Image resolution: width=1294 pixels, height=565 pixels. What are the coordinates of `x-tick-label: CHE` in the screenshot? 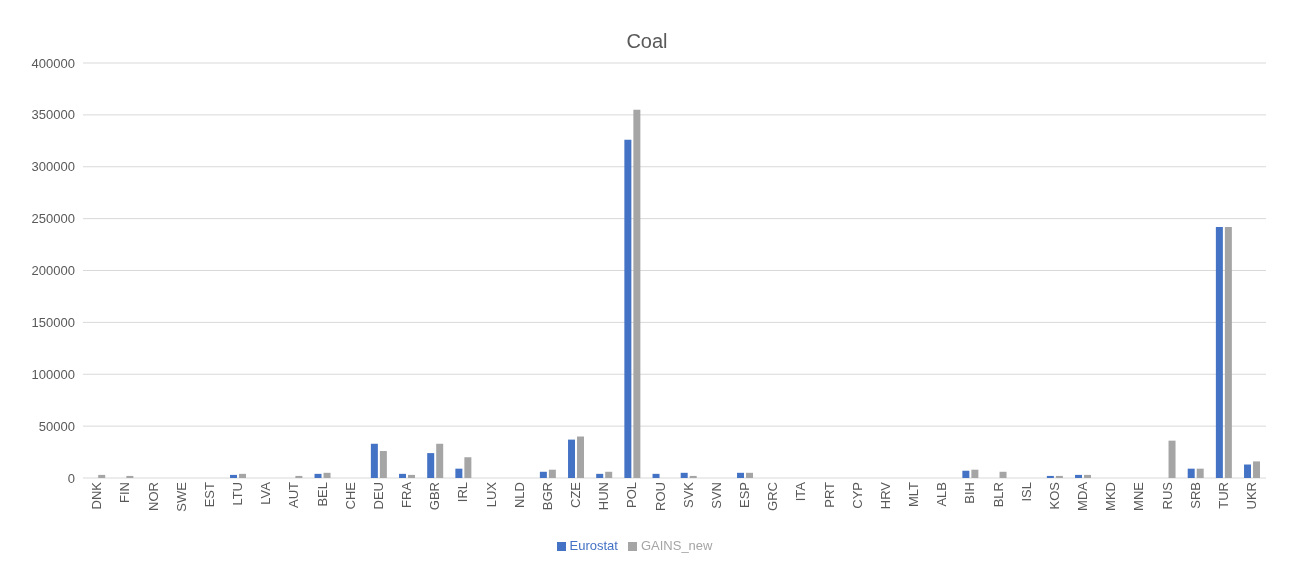 It's located at (350, 495).